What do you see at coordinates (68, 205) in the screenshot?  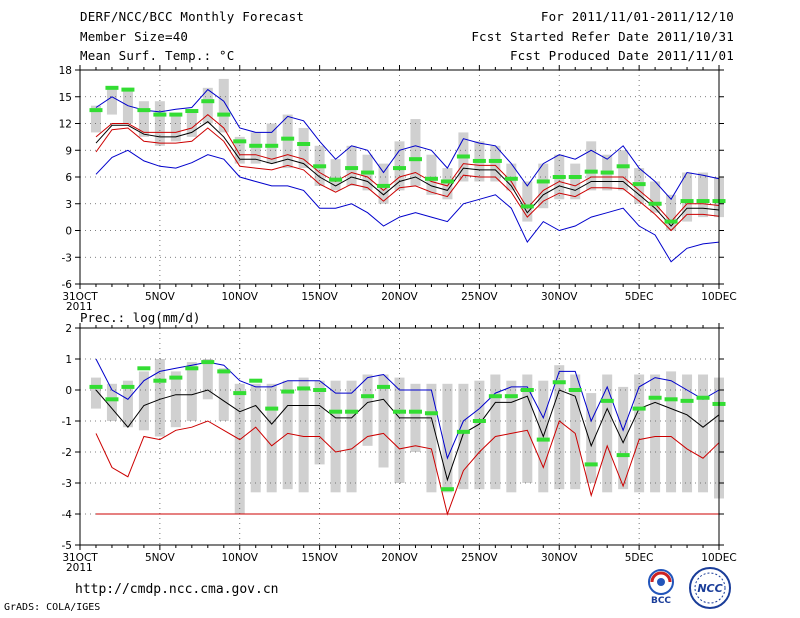 I see `y-tick-label: 3` at bounding box center [68, 205].